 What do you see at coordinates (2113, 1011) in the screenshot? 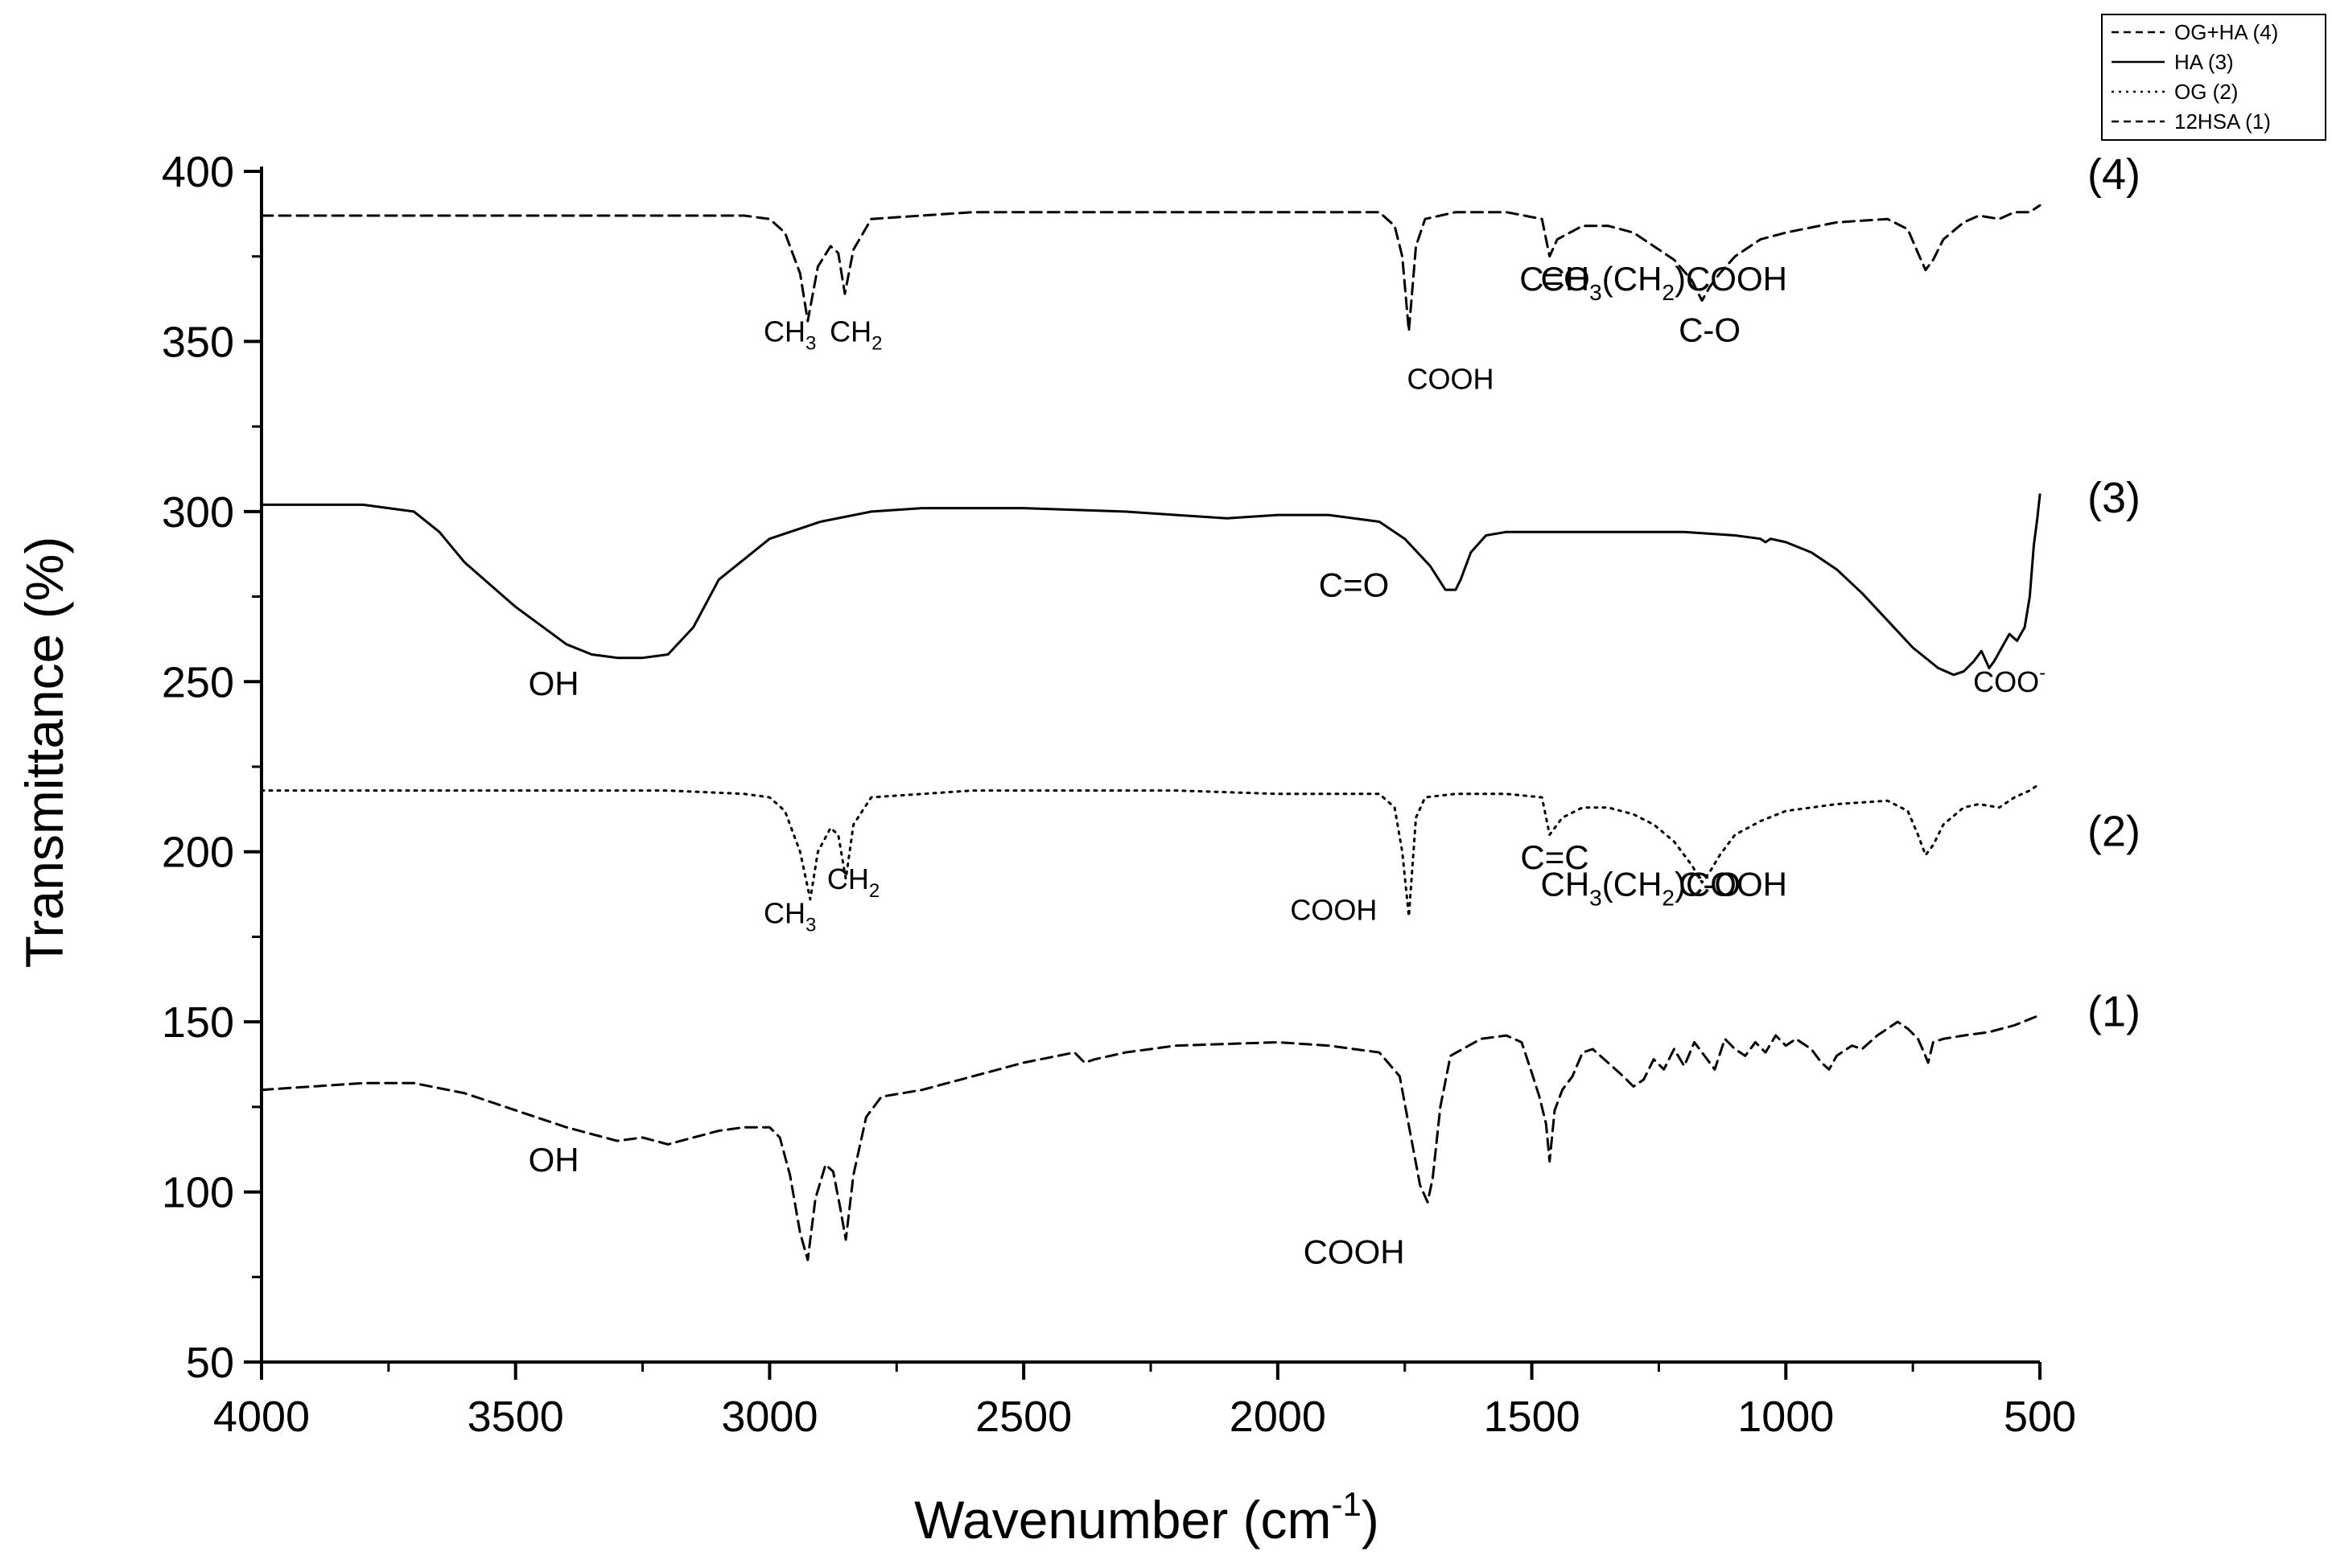
I see `series-end-label-s1: (1)` at bounding box center [2113, 1011].